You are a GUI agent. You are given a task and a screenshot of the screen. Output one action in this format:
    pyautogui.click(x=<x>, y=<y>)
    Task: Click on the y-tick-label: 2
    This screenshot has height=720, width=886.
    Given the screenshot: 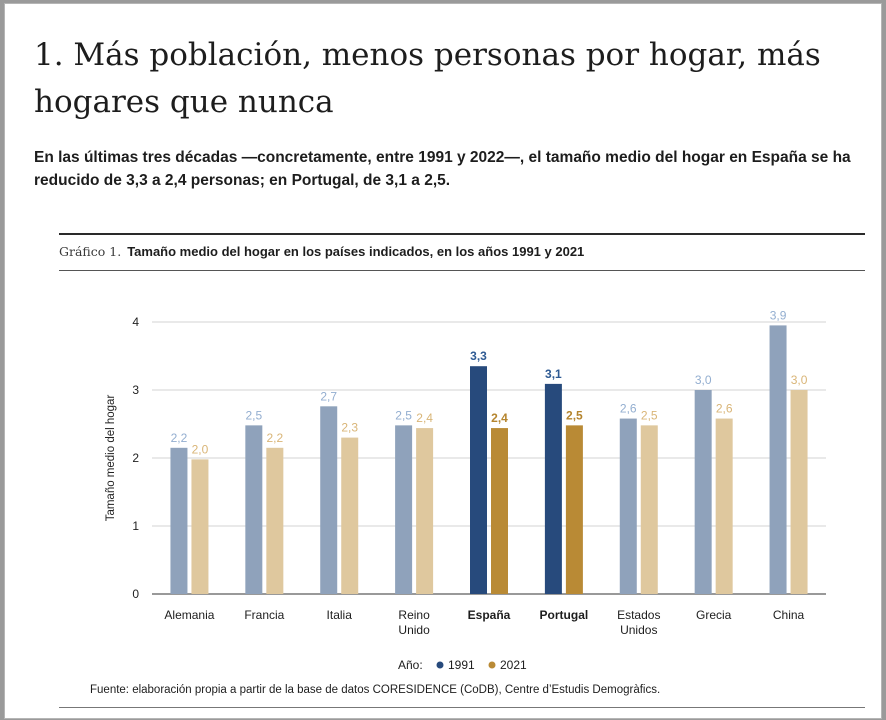 What is the action you would take?
    pyautogui.click(x=135, y=458)
    